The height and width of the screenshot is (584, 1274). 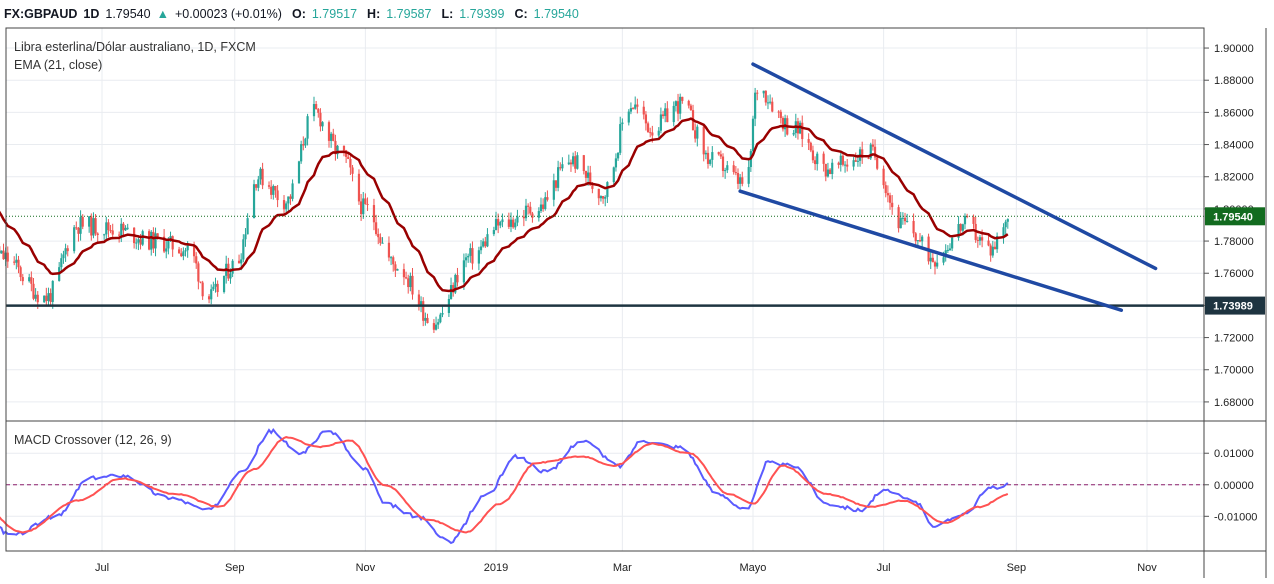 What do you see at coordinates (1235, 216) in the screenshot?
I see `last-price-badge-bg` at bounding box center [1235, 216].